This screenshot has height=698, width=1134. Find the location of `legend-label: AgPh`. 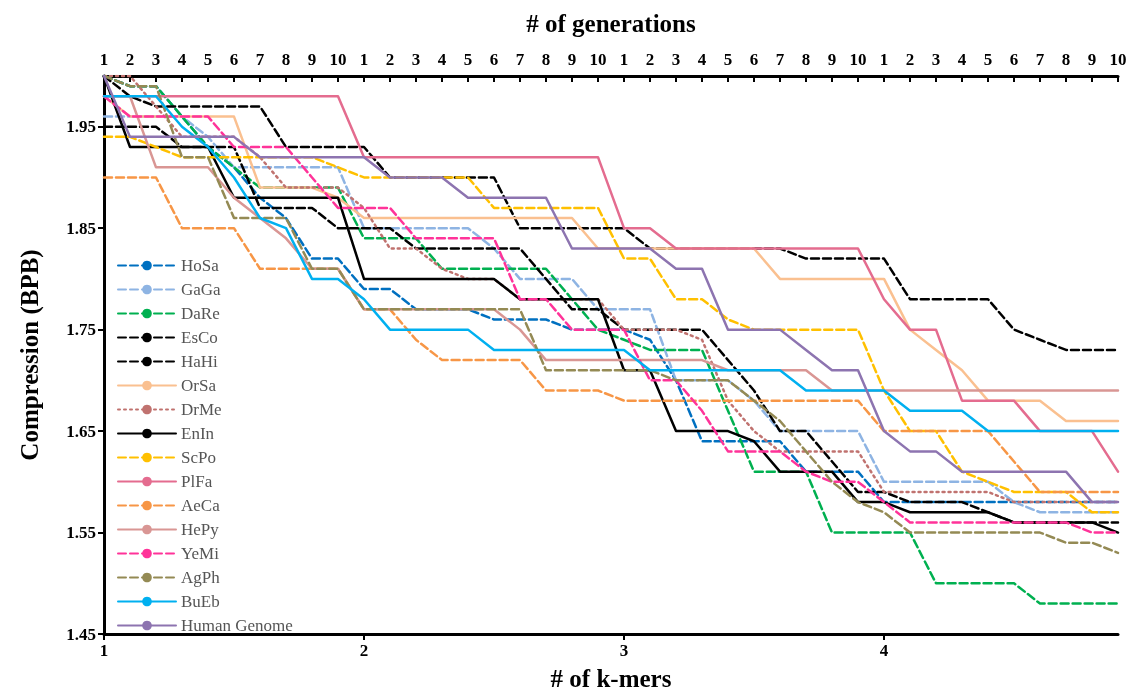

legend-label: AgPh is located at coordinates (201, 577).